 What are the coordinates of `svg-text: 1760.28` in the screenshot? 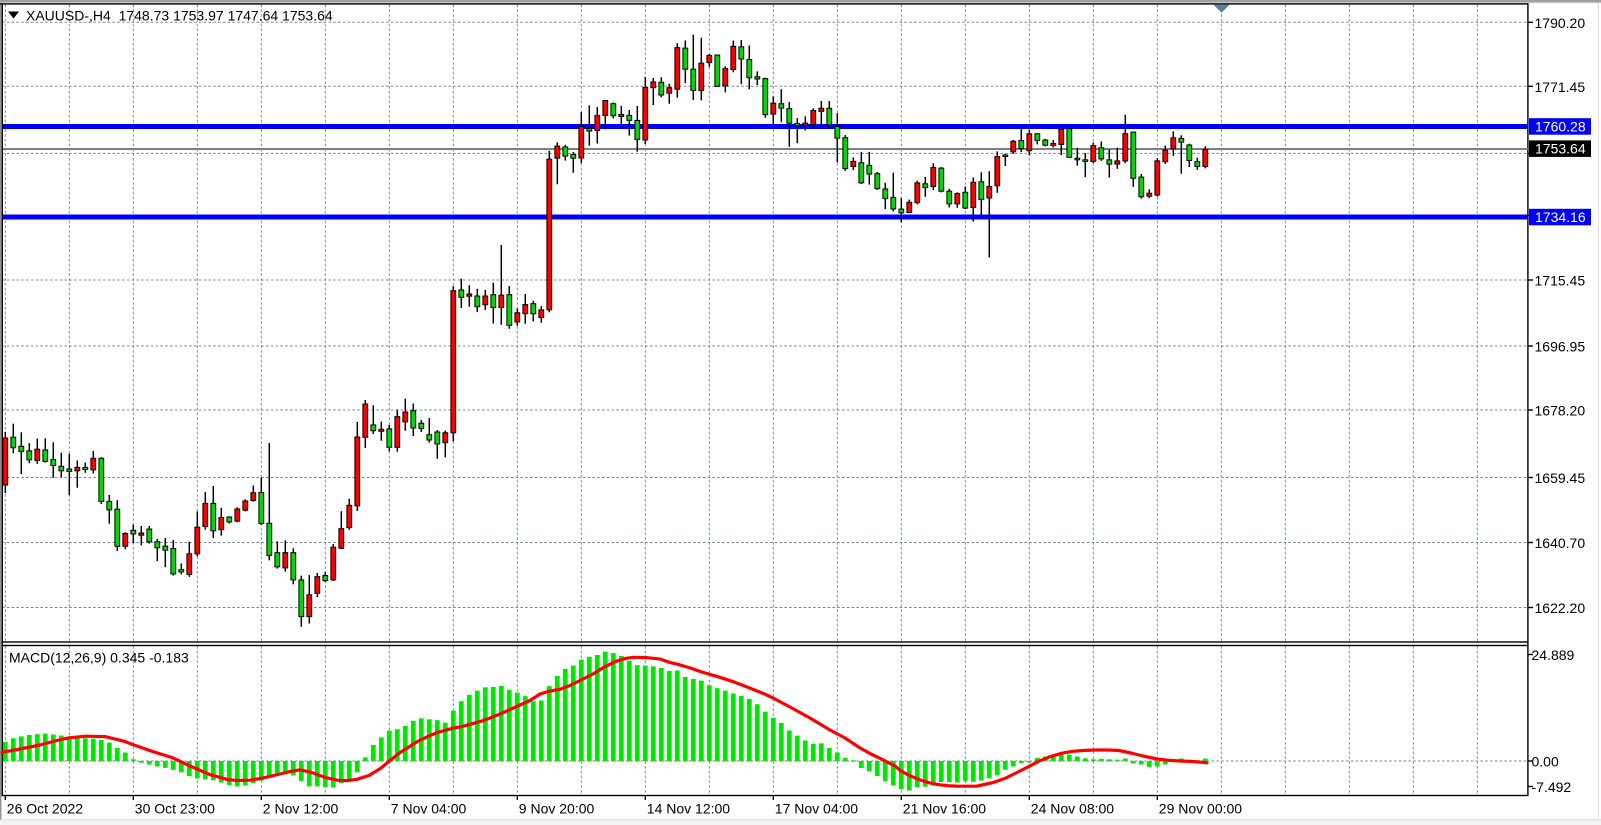 It's located at (1560, 127).